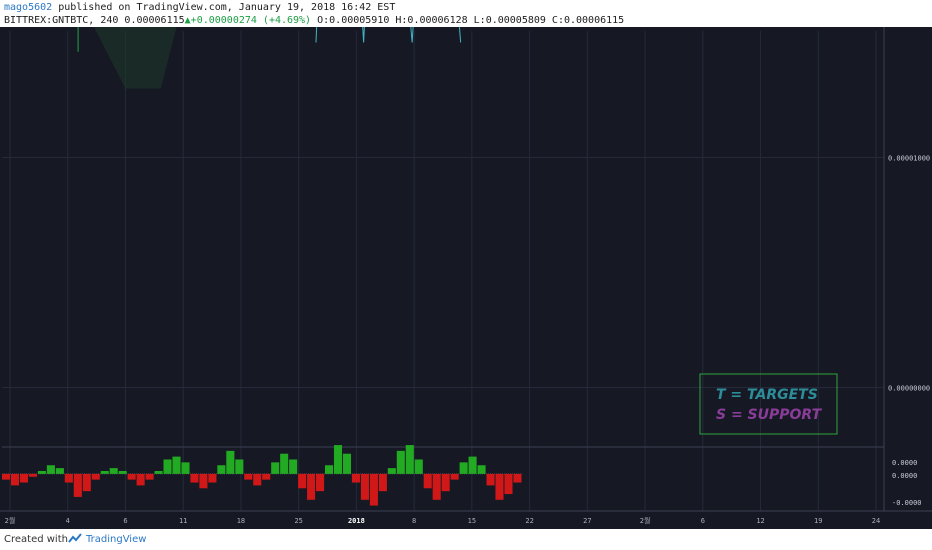  Describe the element at coordinates (876, 521) in the screenshot. I see `time-tick-label: 24` at that location.